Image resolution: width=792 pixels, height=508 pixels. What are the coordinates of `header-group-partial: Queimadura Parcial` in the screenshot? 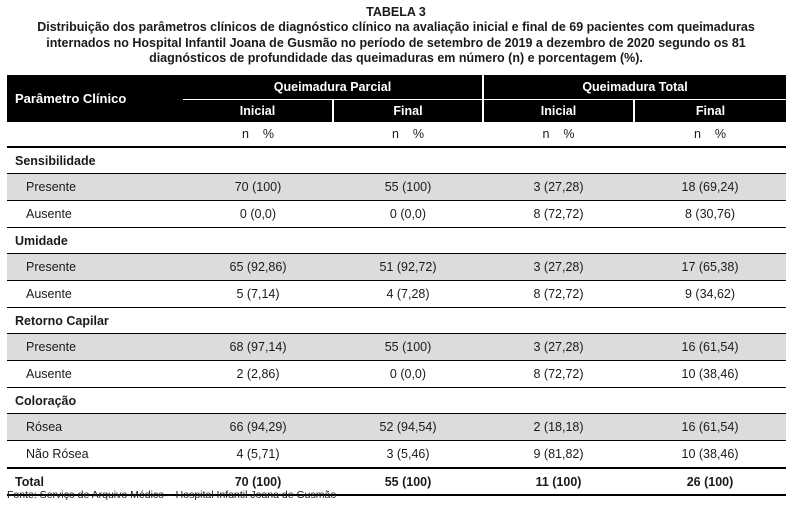 It's located at (333, 87).